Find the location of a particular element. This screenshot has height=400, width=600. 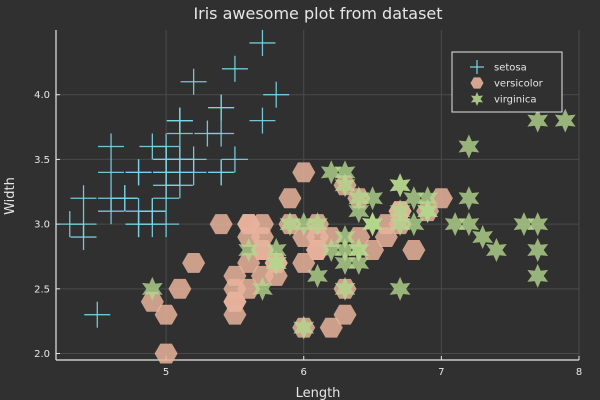

legend-box is located at coordinates (507, 82).